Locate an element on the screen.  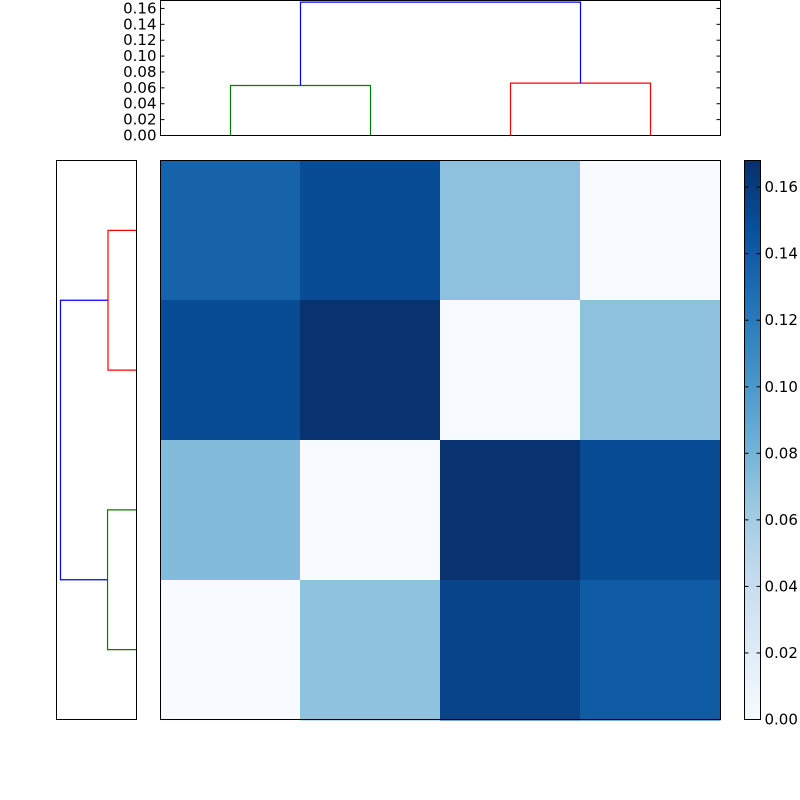
top-dendrogram-tick-label: 0.08 is located at coordinates (139, 72).